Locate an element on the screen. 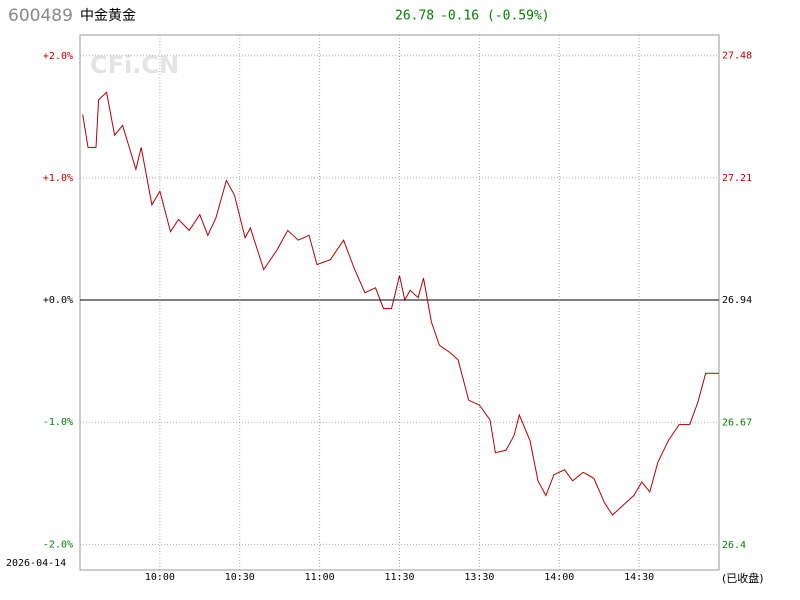 This screenshot has width=800, height=600. y2-tick-label: 27.21 is located at coordinates (737, 178).